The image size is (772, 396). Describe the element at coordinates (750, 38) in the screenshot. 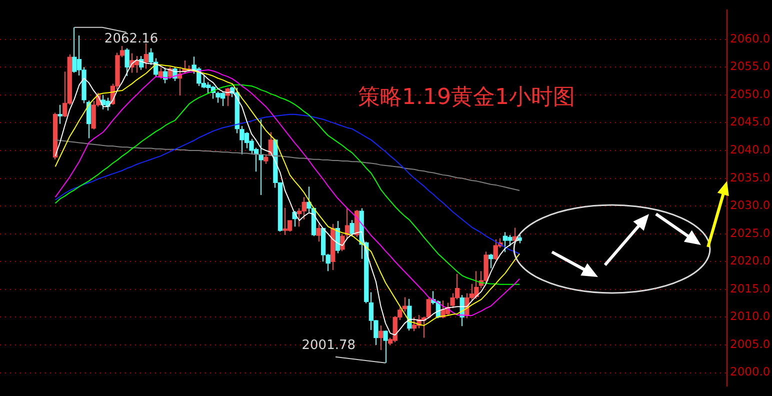

I see `y-tick-label: 2060.0` at that location.